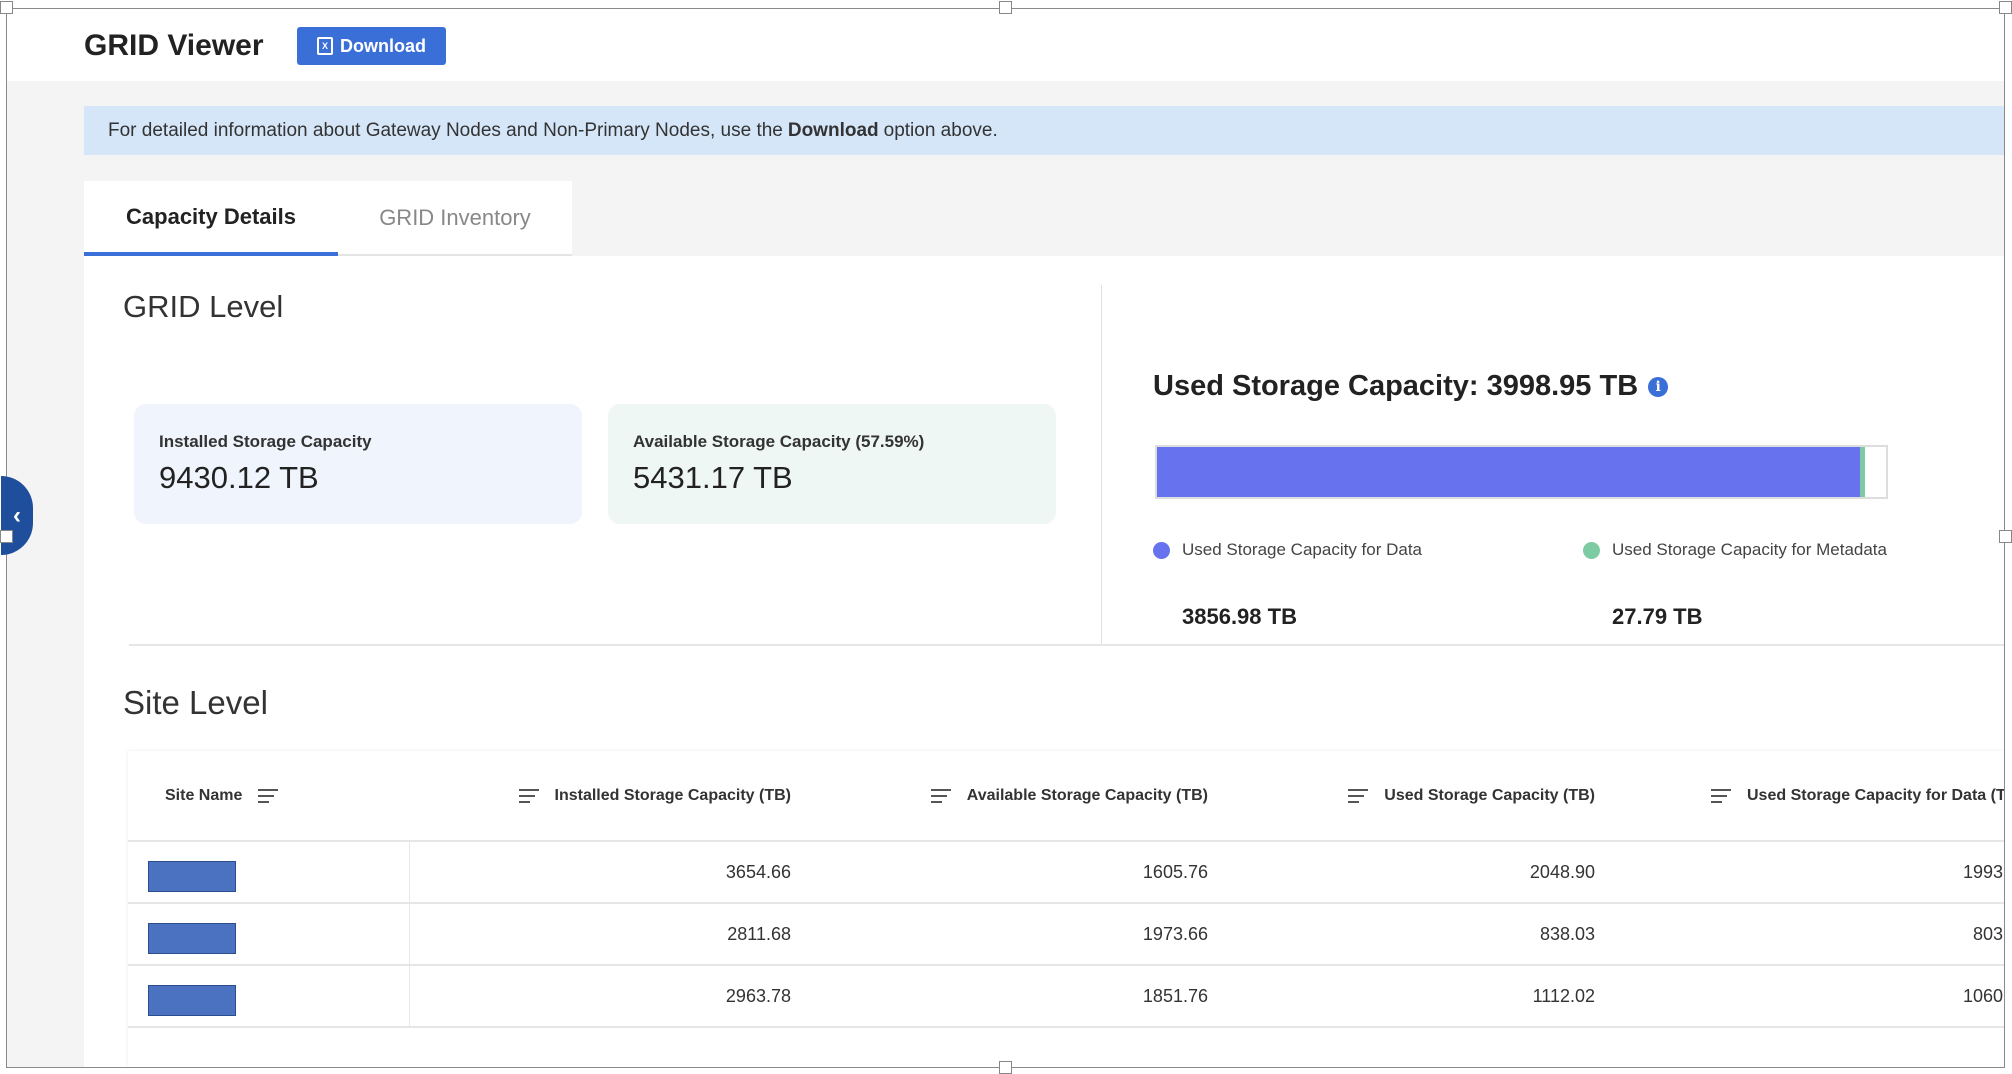 This screenshot has height=1074, width=2012. What do you see at coordinates (1509, 472) in the screenshot?
I see `bar-segment-data` at bounding box center [1509, 472].